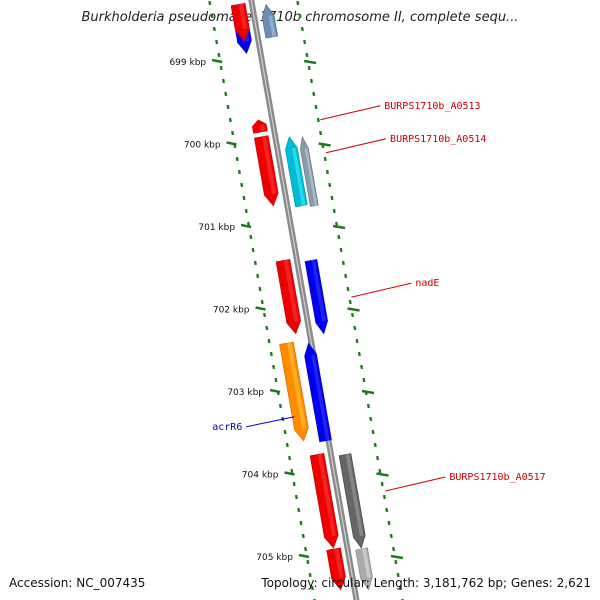 Image resolution: width=600 pixels, height=600 pixels. What do you see at coordinates (427, 283) in the screenshot?
I see `gene-label: nadE` at bounding box center [427, 283].